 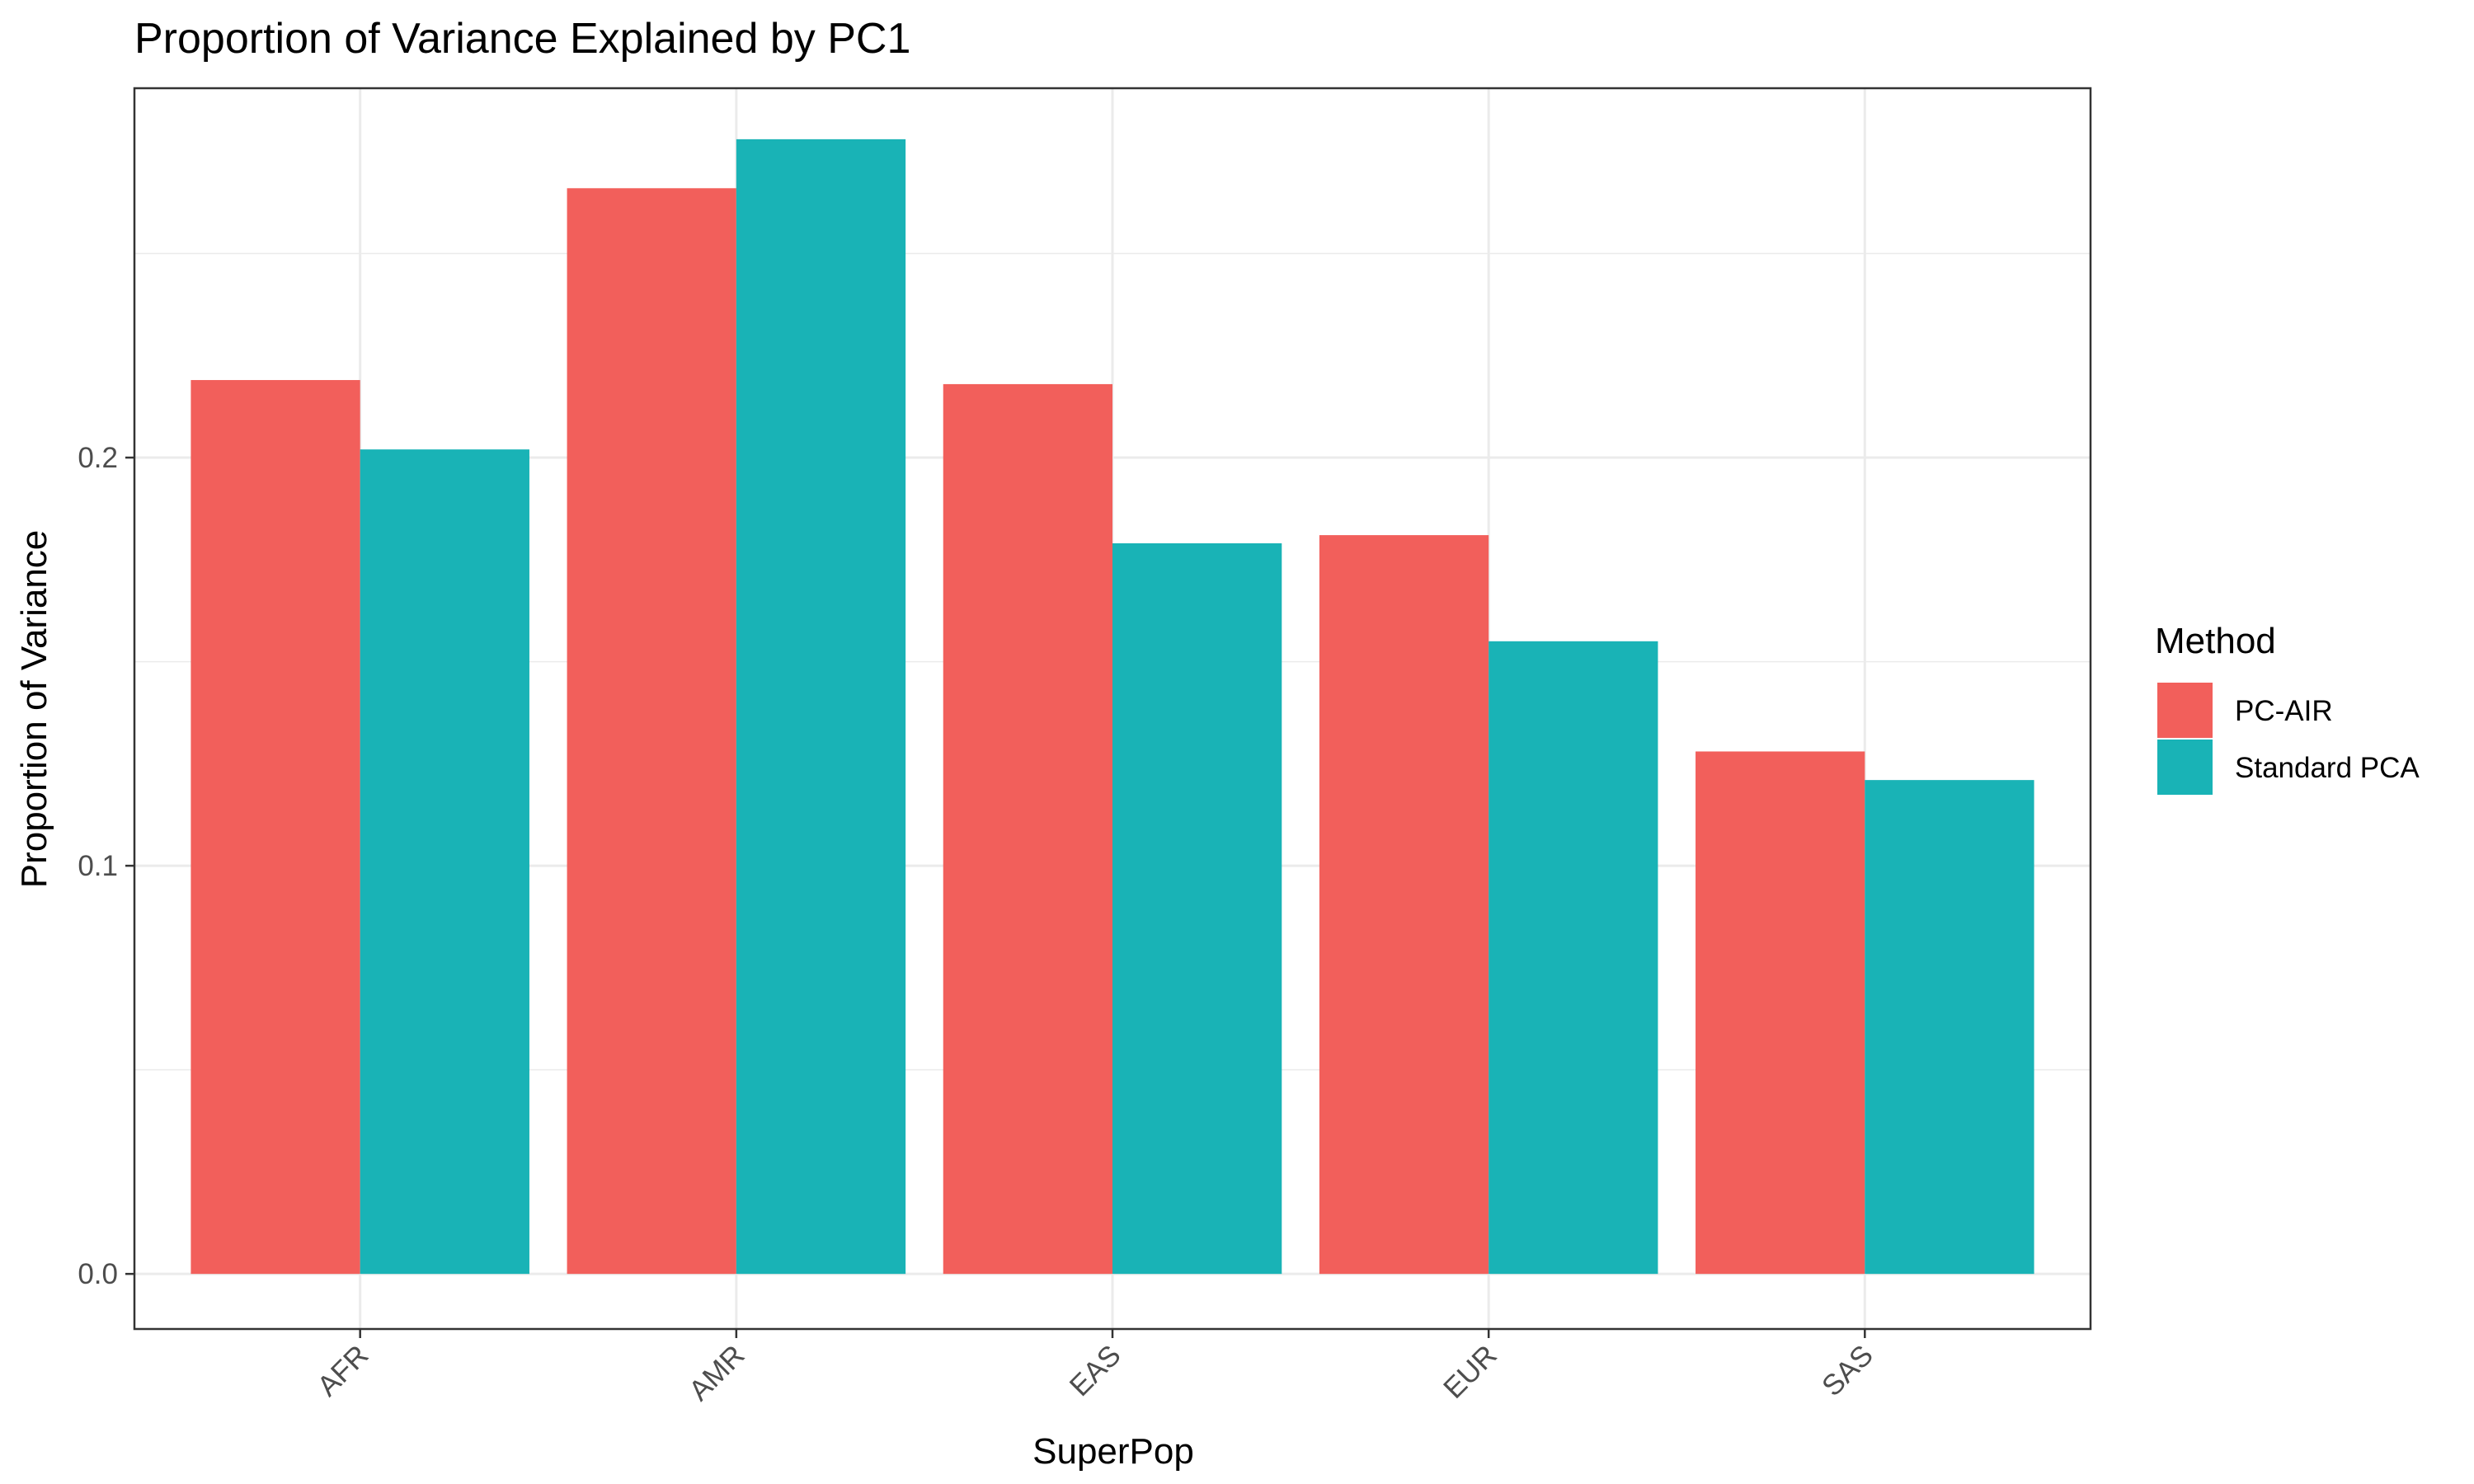 What do you see at coordinates (821, 707) in the screenshot?
I see `bar-standard-pca-amr` at bounding box center [821, 707].